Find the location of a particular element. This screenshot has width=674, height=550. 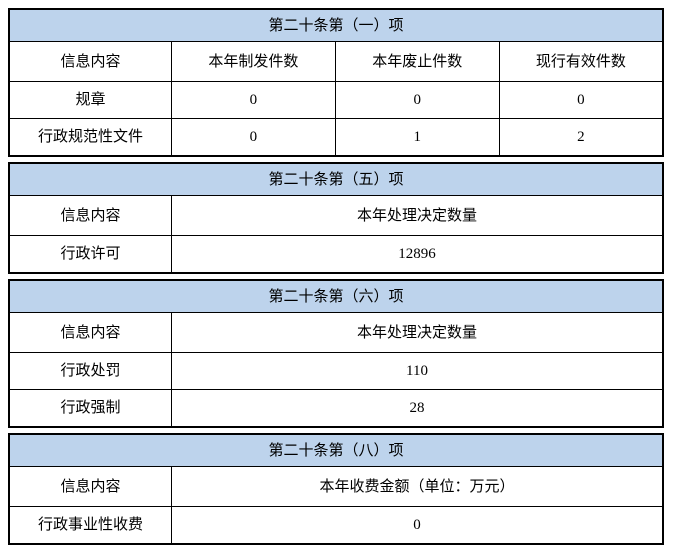

row-value: 28 is located at coordinates (417, 408).